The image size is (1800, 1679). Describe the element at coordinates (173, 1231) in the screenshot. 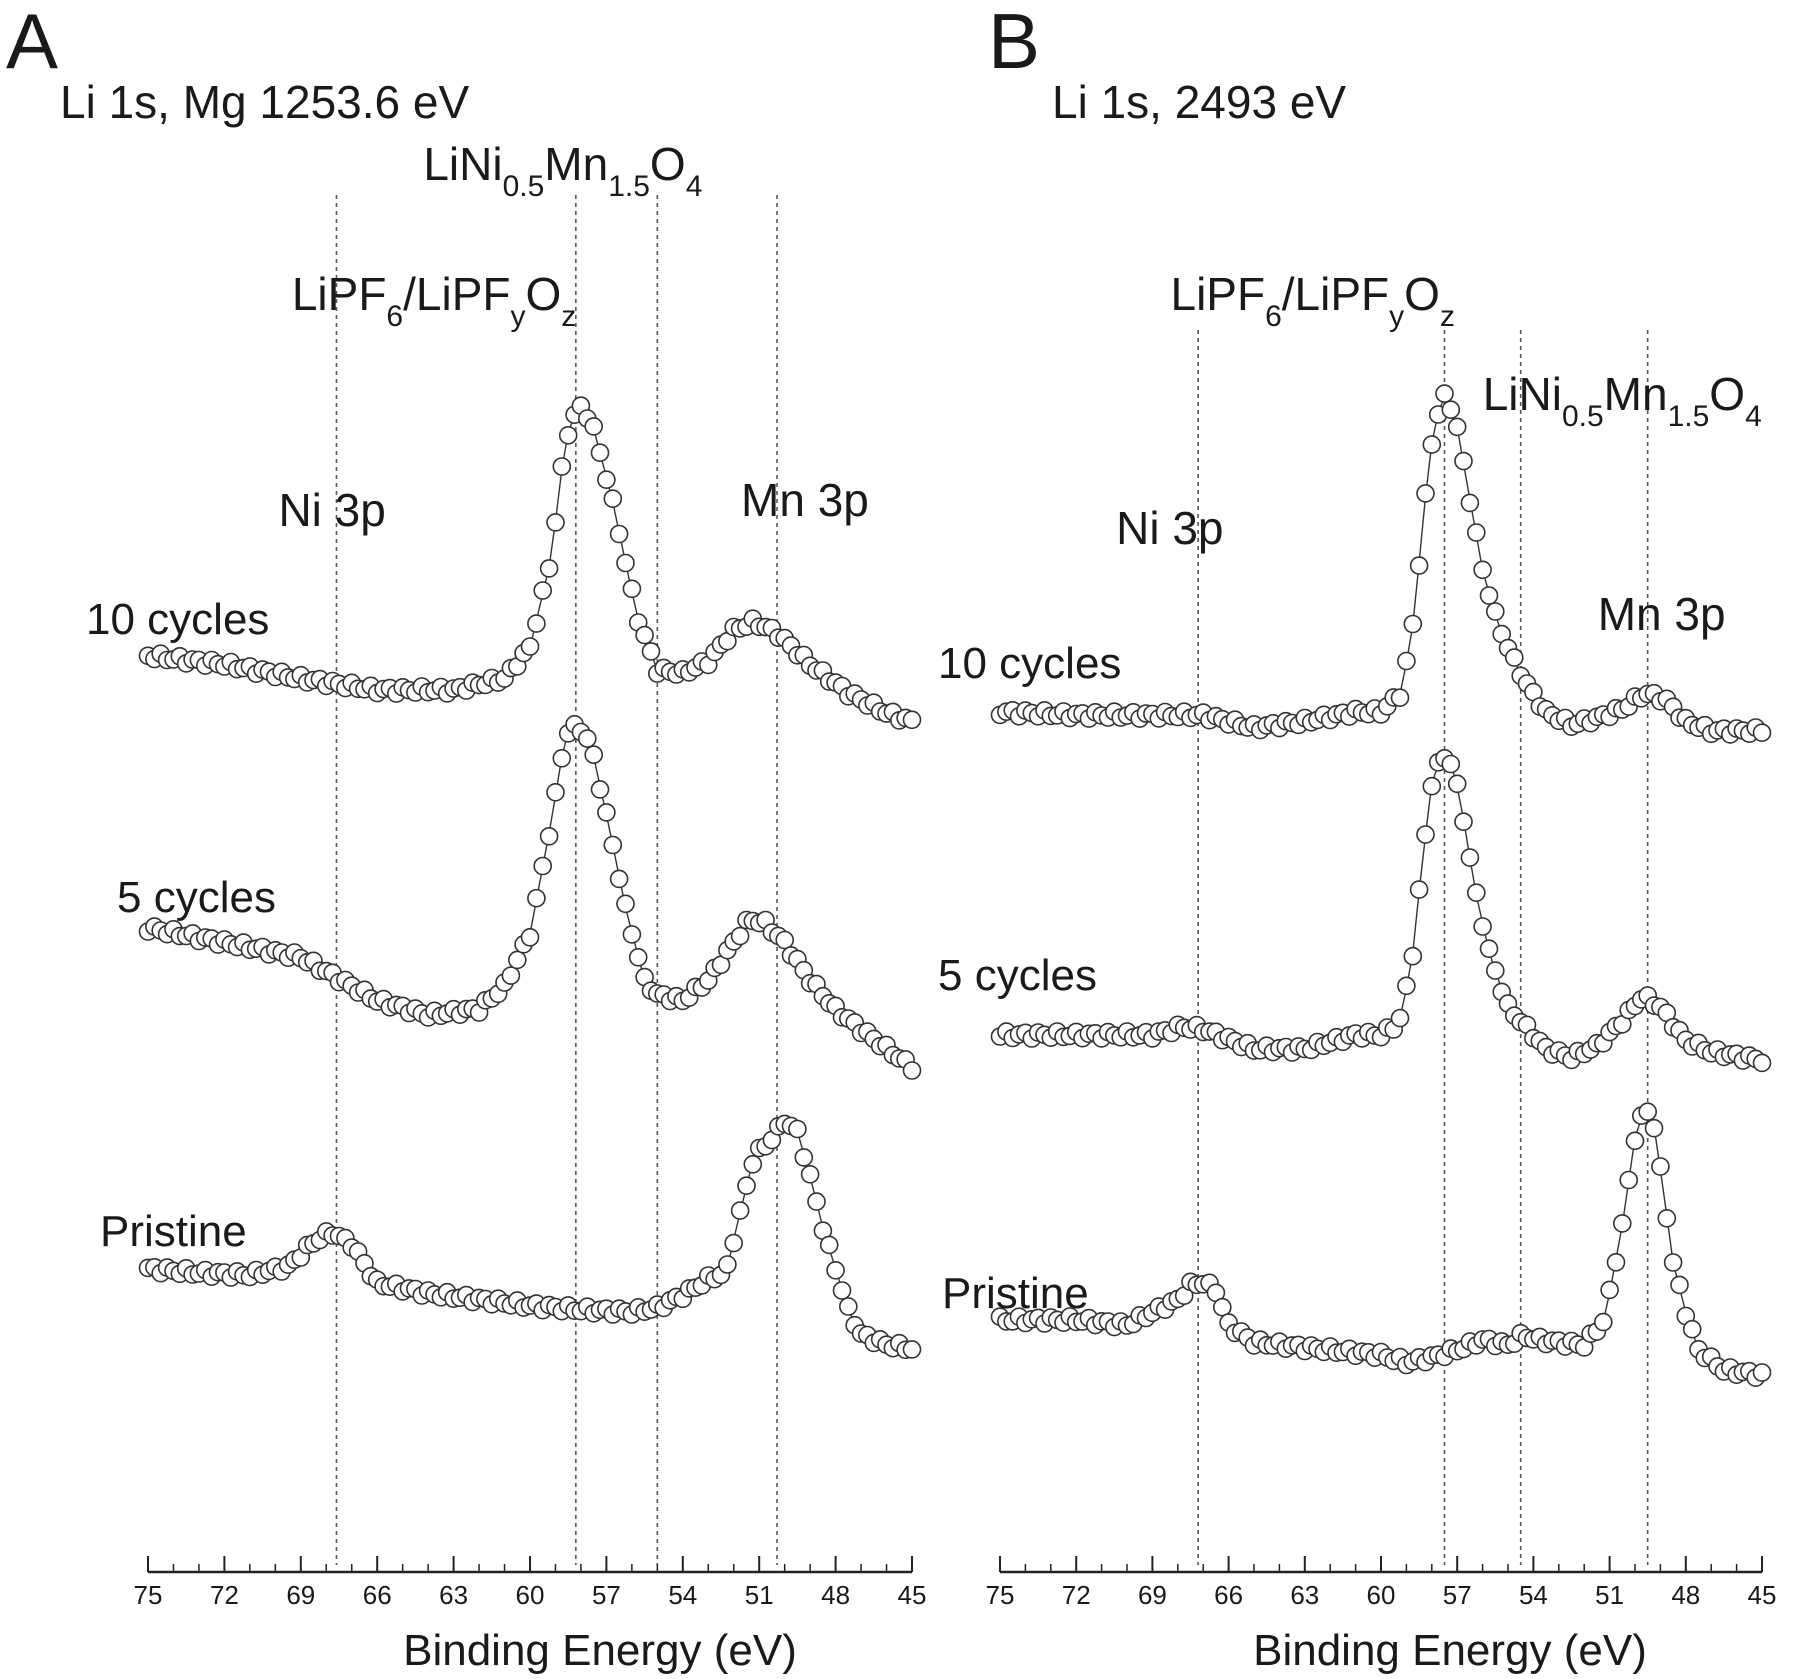

I see `panel-a-label-pristine: Pristine` at that location.